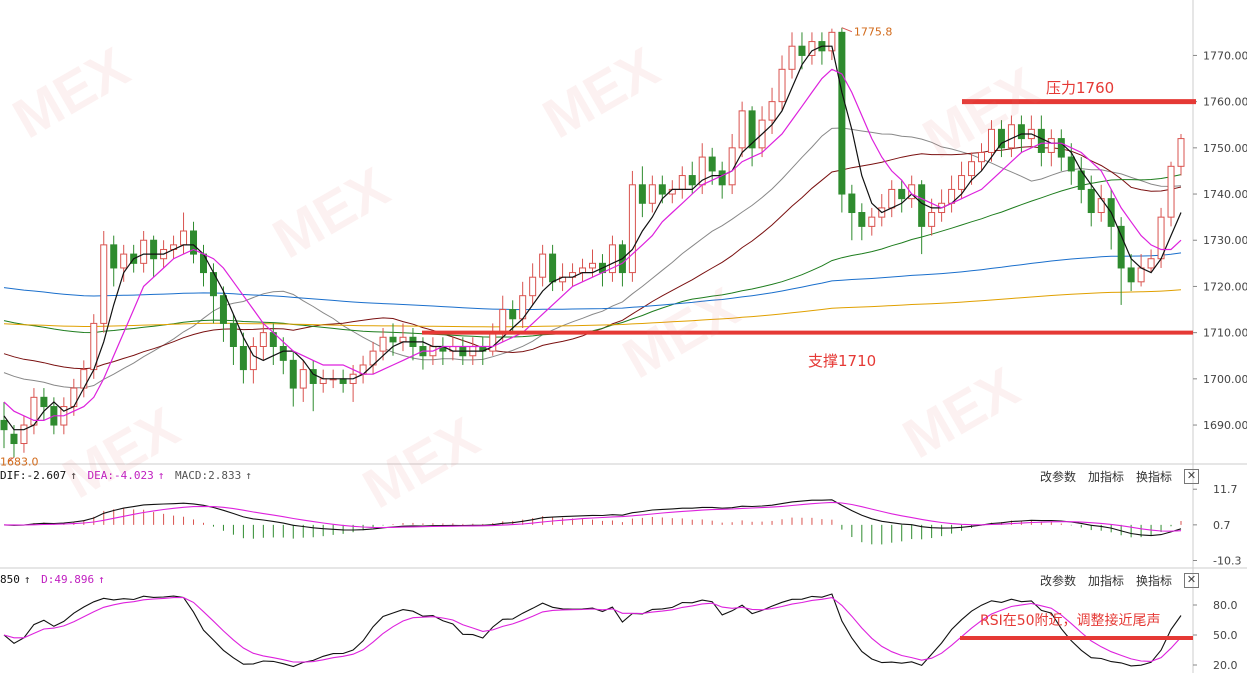  I want to click on kd-k-line, so click(592, 630).